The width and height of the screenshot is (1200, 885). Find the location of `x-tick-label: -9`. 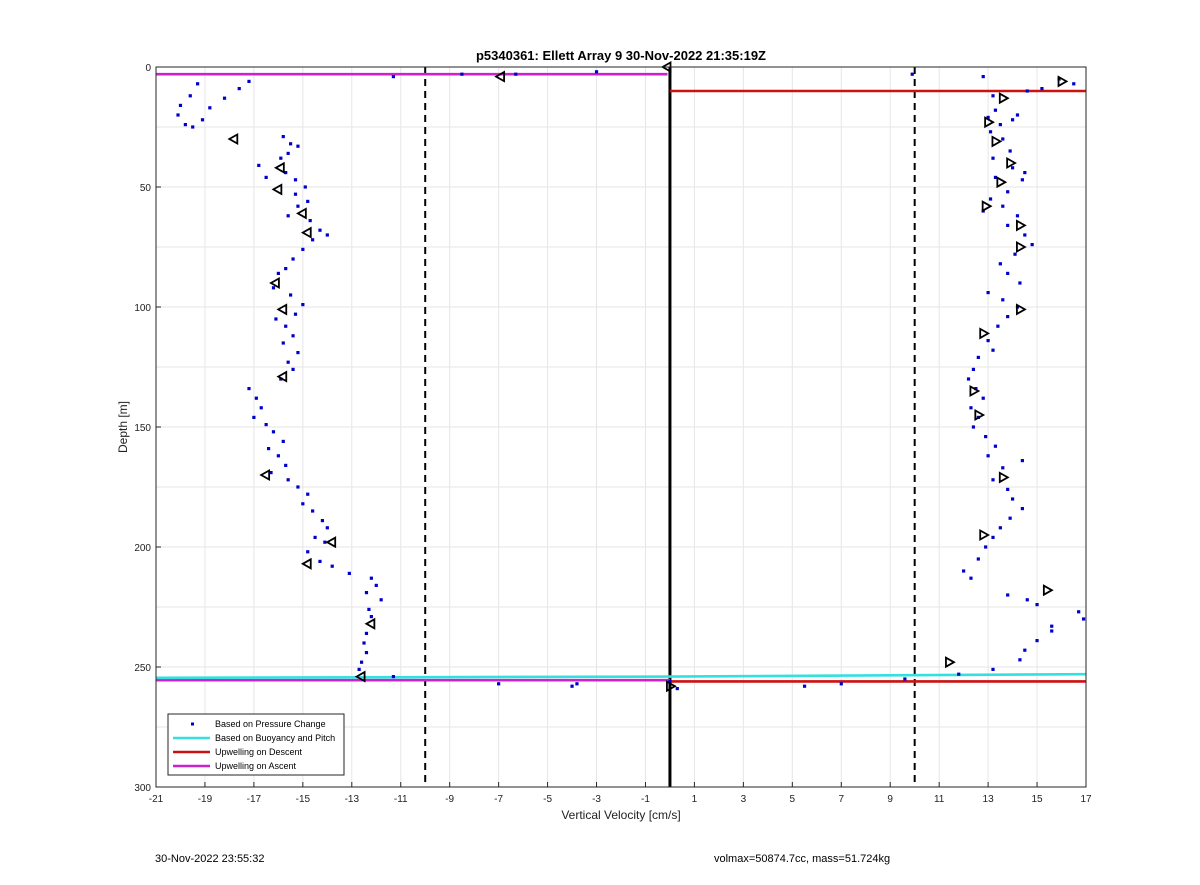

x-tick-label: -9 is located at coordinates (449, 799).